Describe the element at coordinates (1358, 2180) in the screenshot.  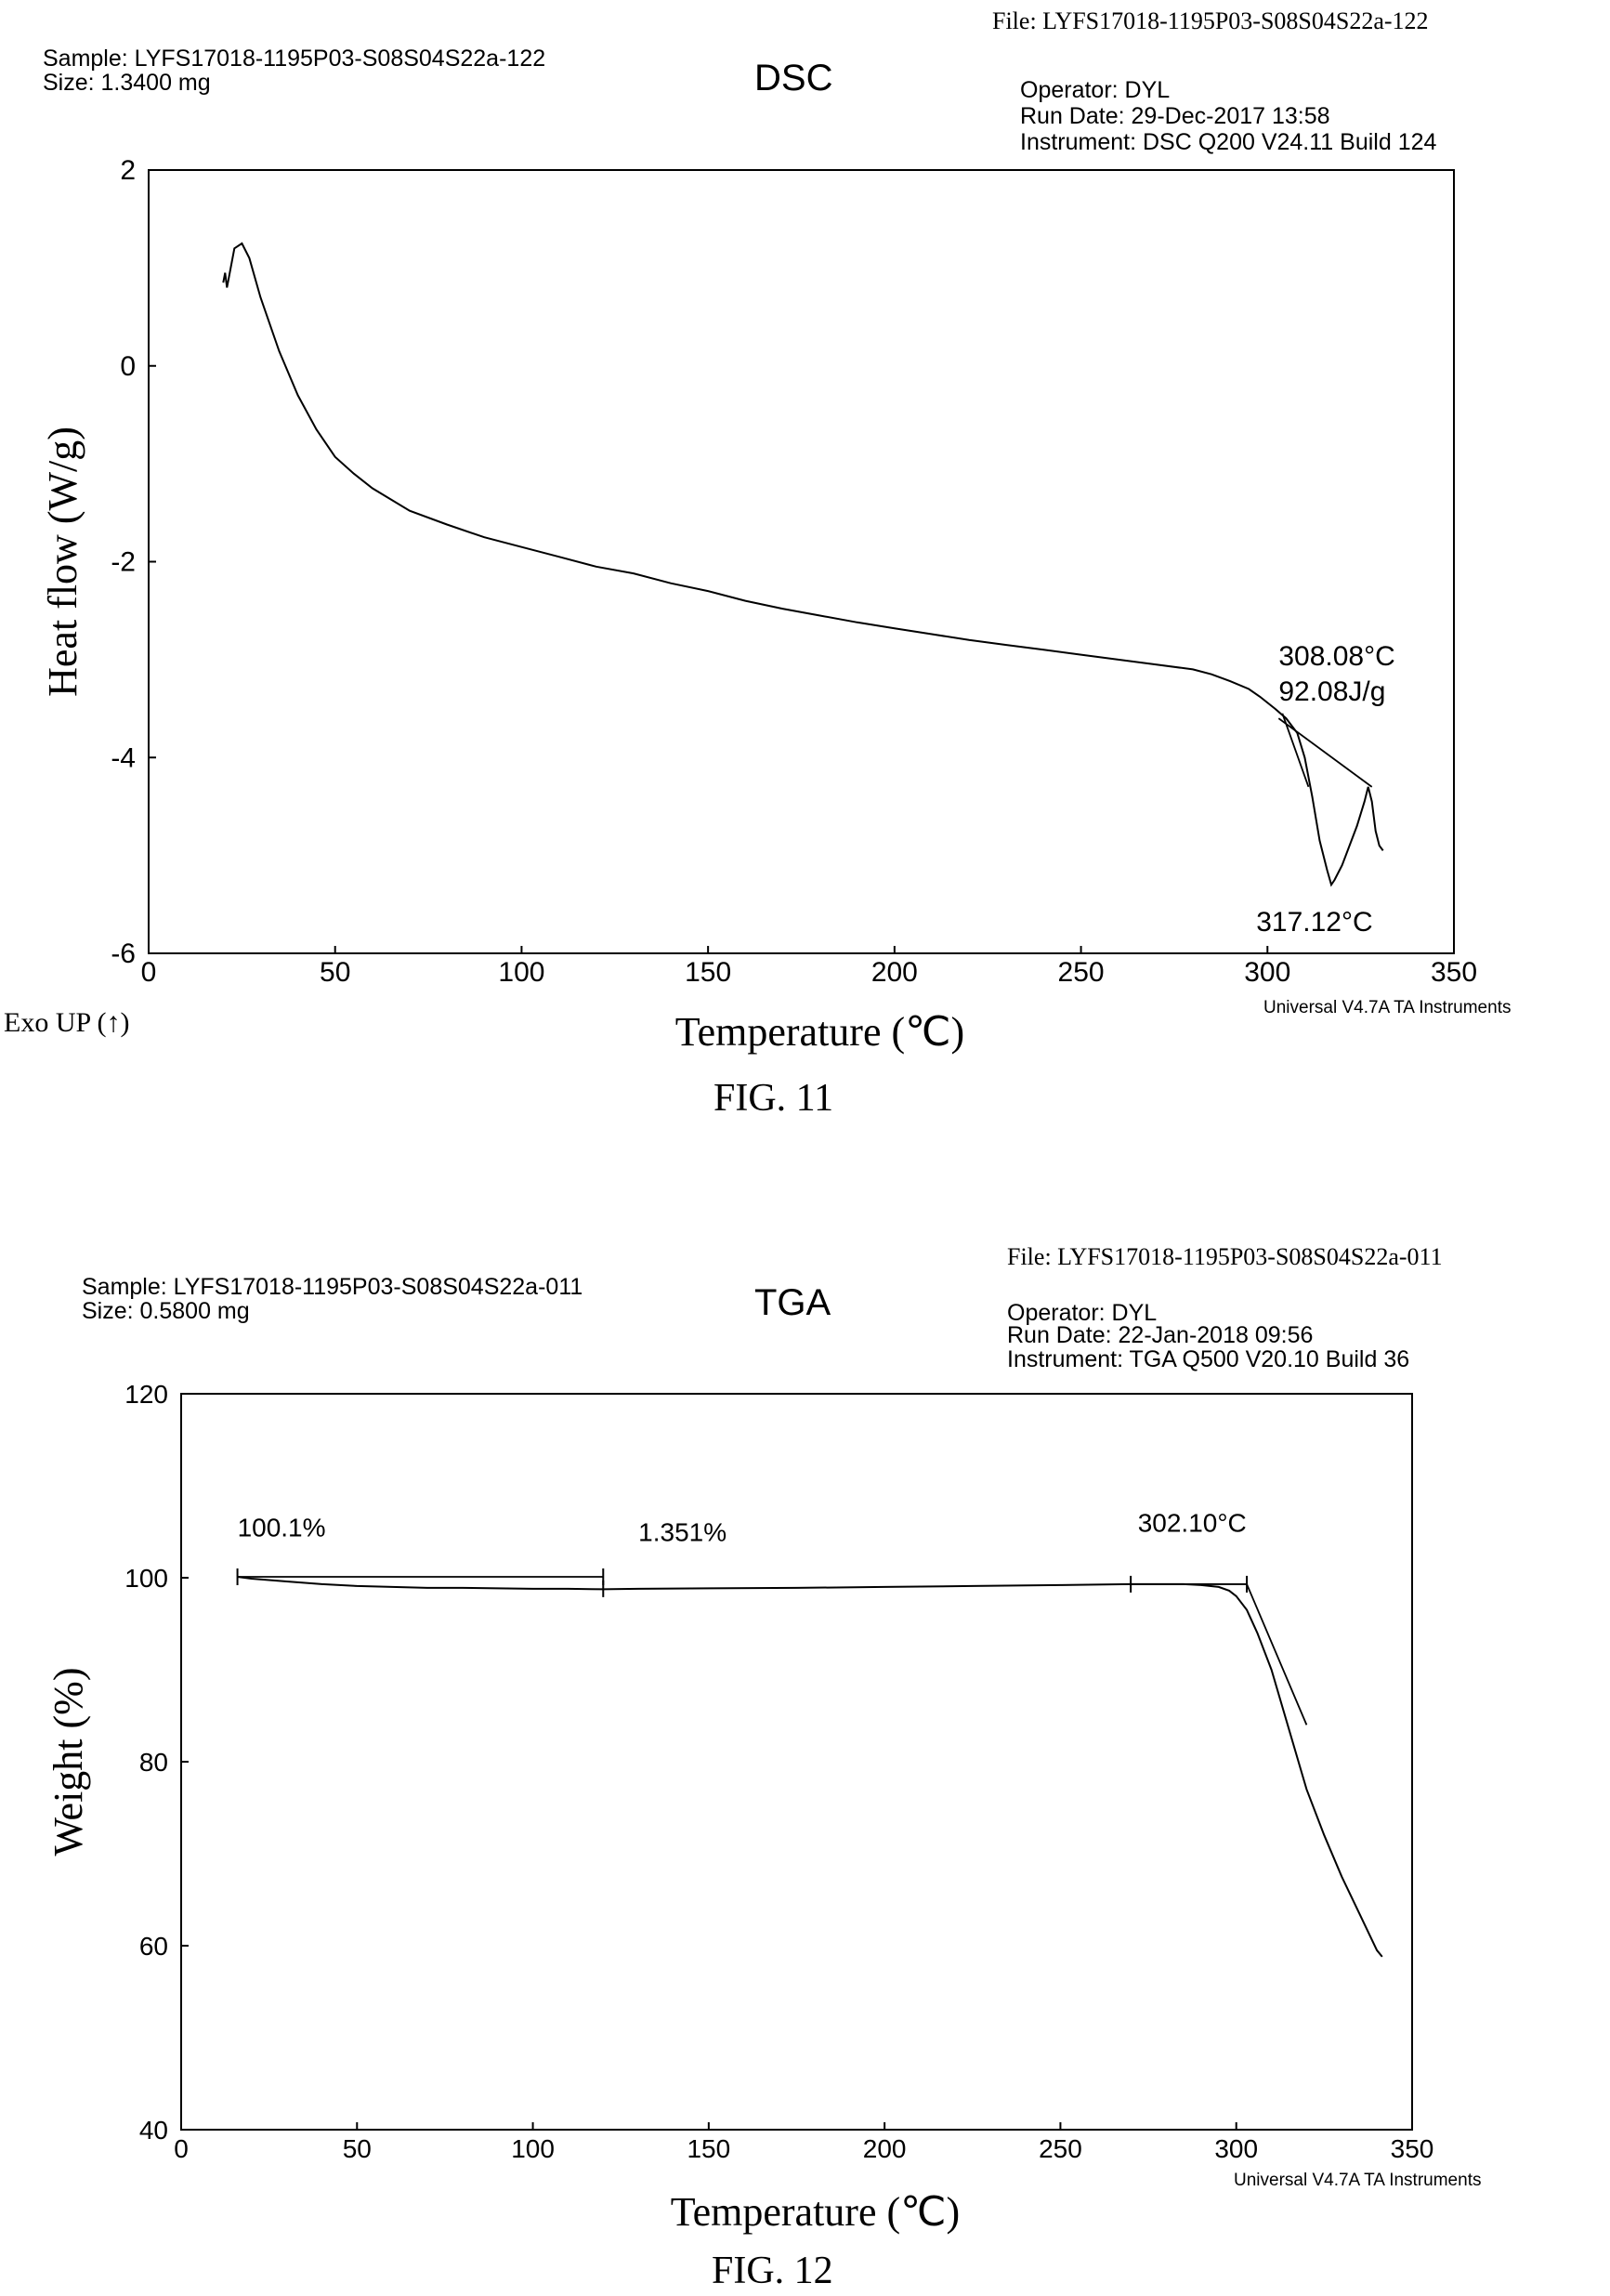
I see `tga-software-label: Universal V4.7A TA Instruments` at that location.